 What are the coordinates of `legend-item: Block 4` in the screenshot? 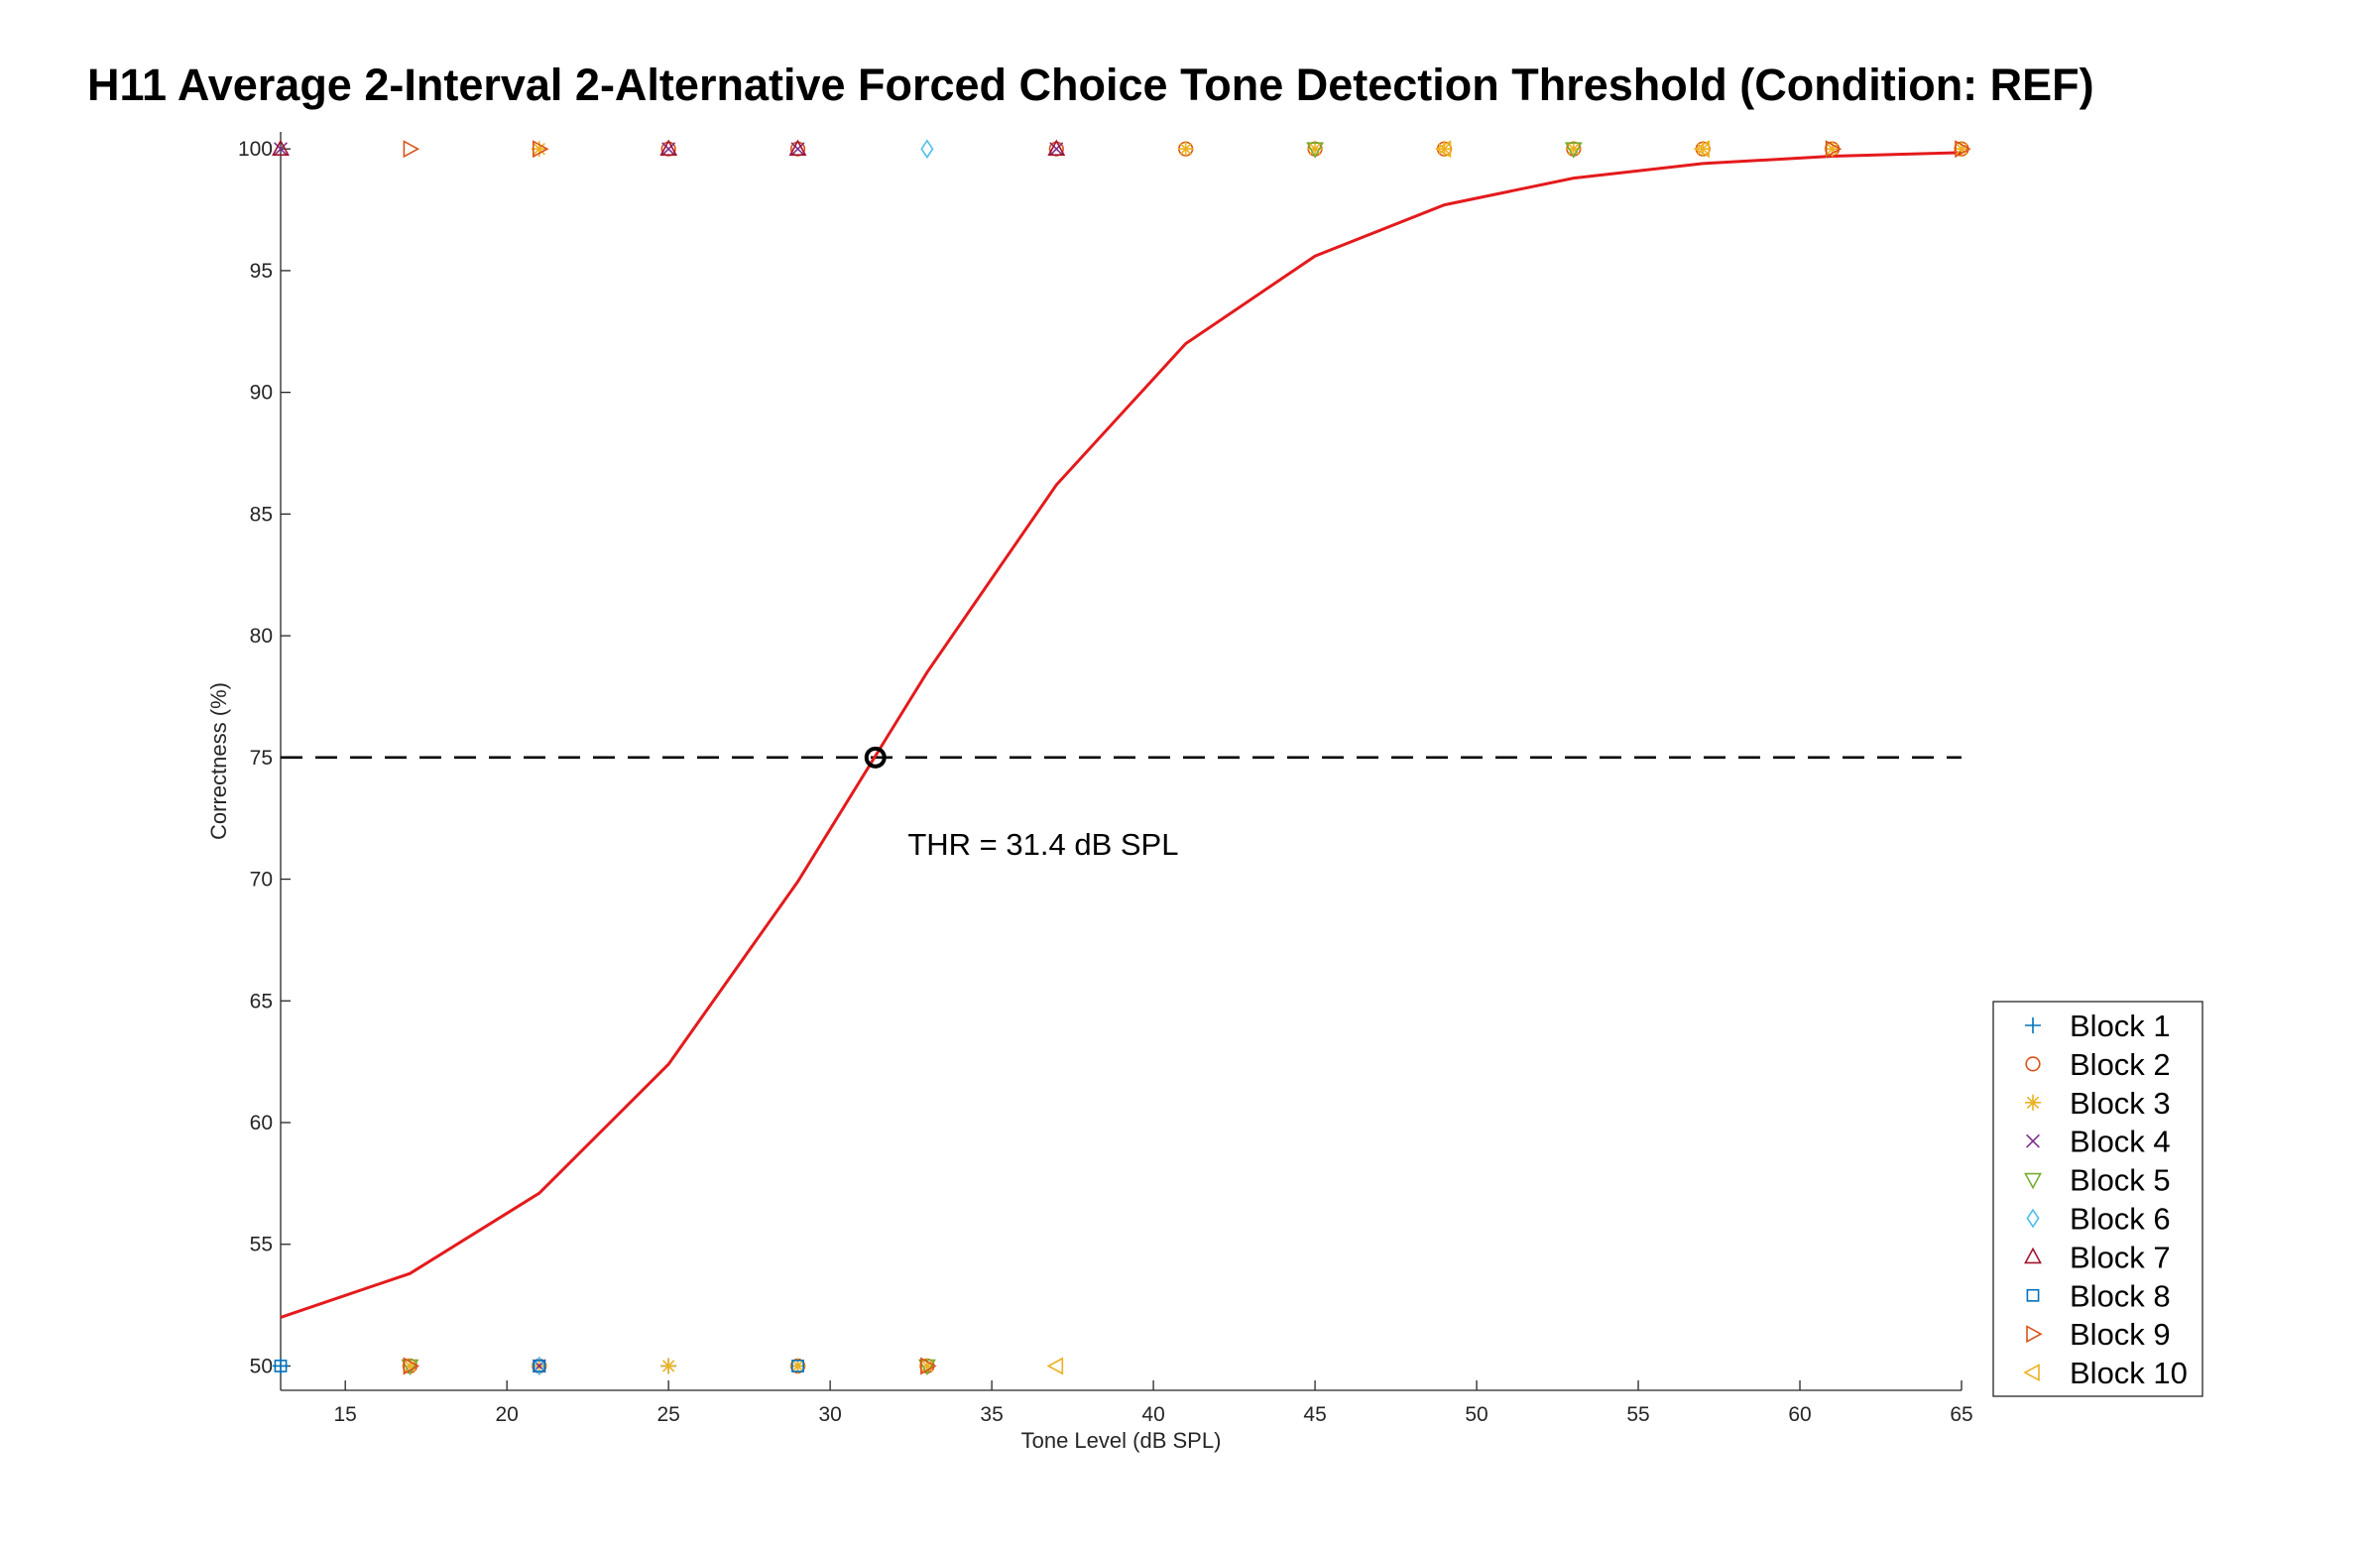 It's located at (2098, 1142).